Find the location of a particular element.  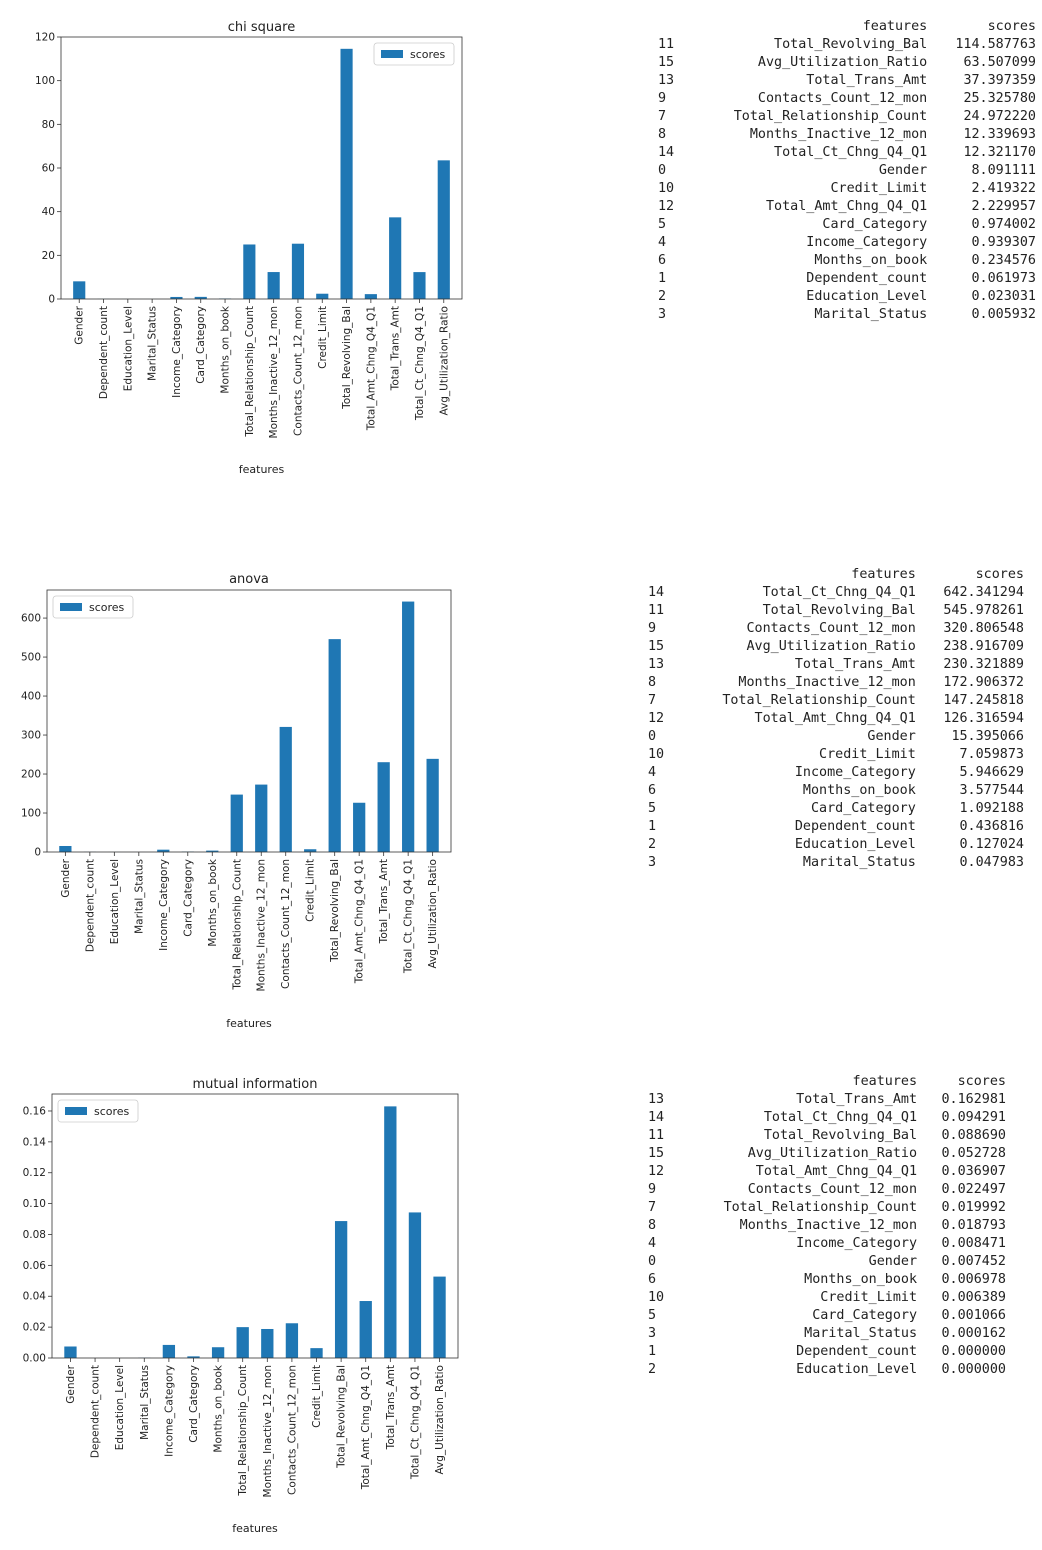

feature-name: Avg_Utilization_Ratio is located at coordinates (842, 62).